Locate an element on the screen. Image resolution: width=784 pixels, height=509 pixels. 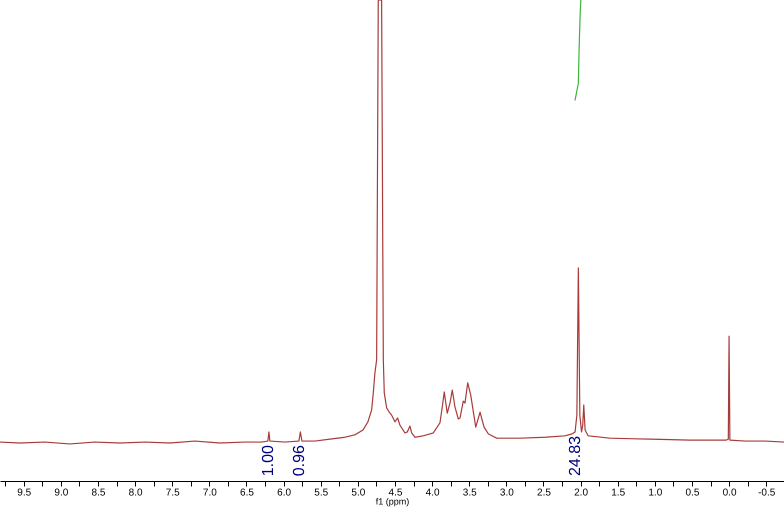
x-tick-label: 1.5 is located at coordinates (618, 493).